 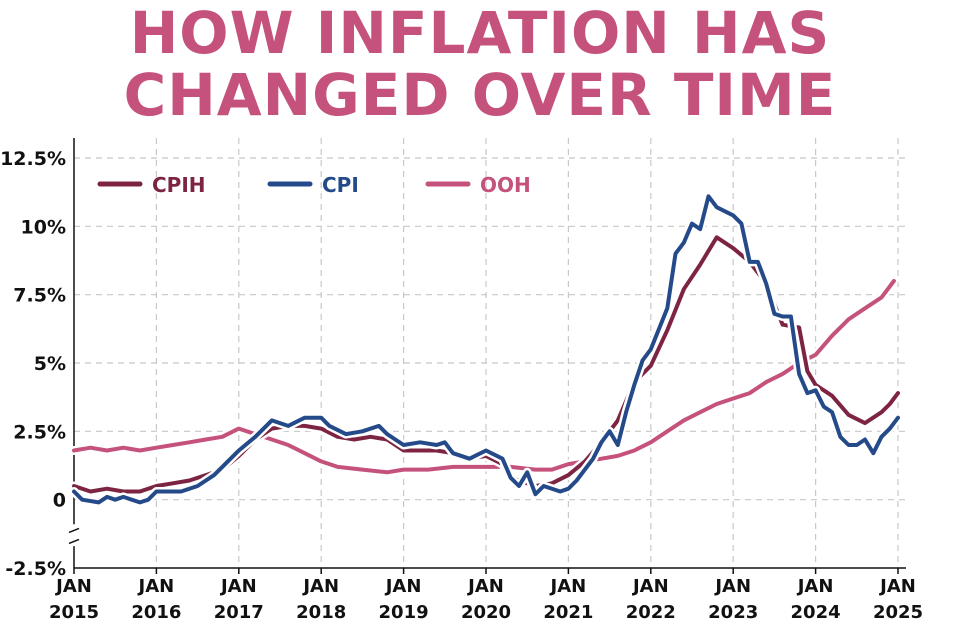 I want to click on legend-label: OOH, so click(x=505, y=185).